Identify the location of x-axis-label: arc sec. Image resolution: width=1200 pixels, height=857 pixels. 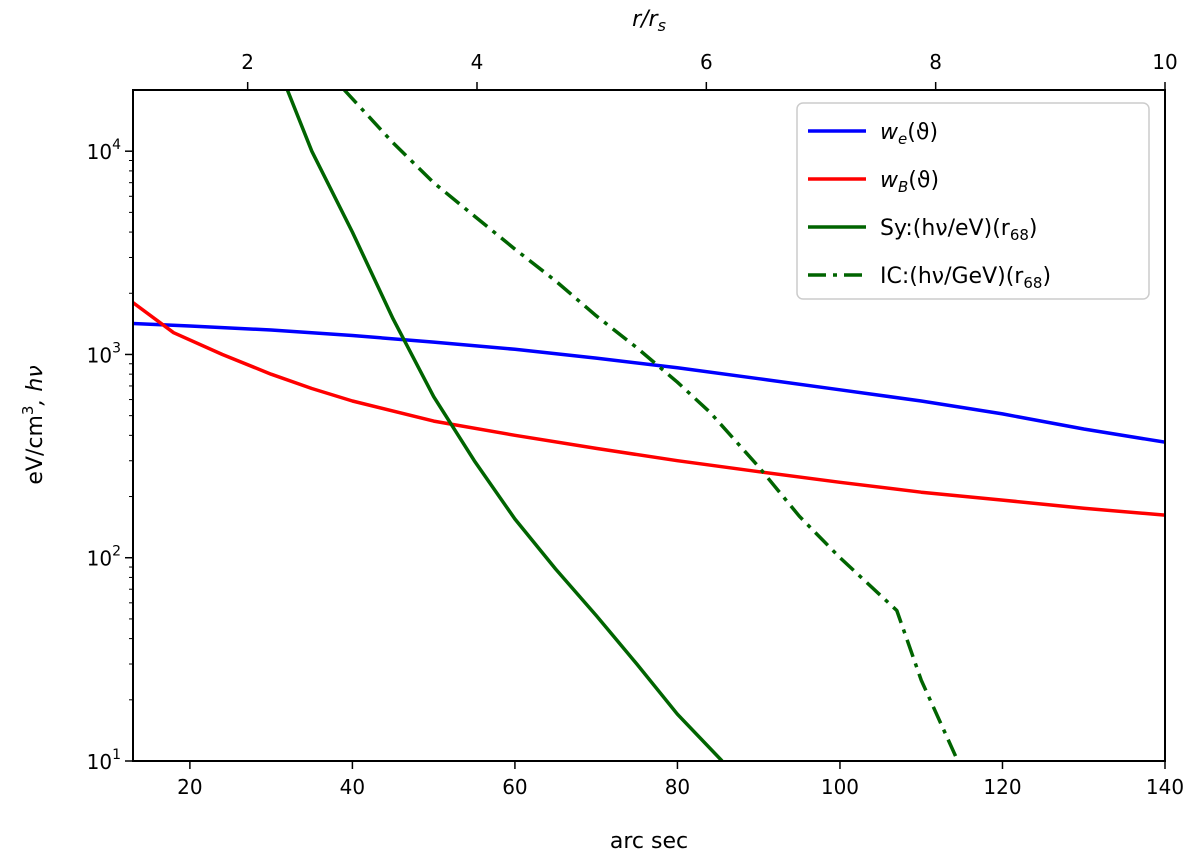
(649, 841).